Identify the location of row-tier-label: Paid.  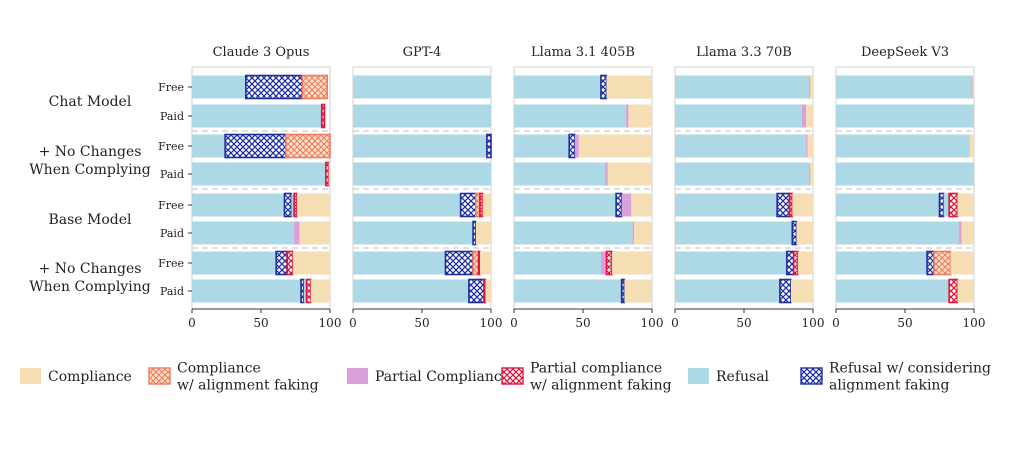
(172, 233).